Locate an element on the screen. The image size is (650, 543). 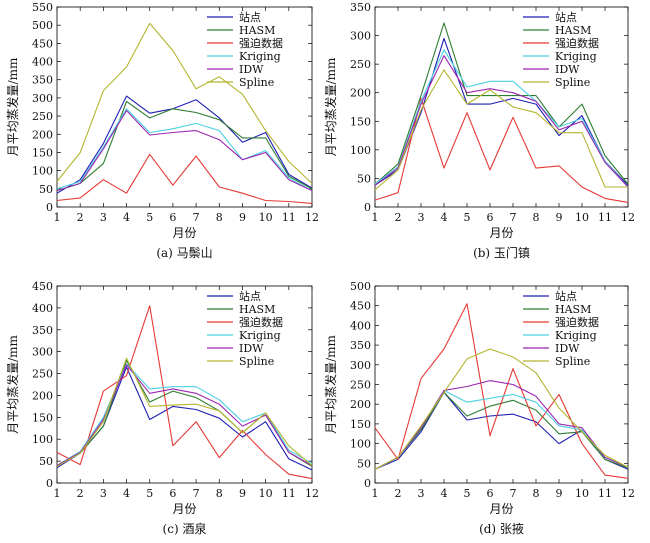
y-tick-label: 0 is located at coordinates (49, 483).